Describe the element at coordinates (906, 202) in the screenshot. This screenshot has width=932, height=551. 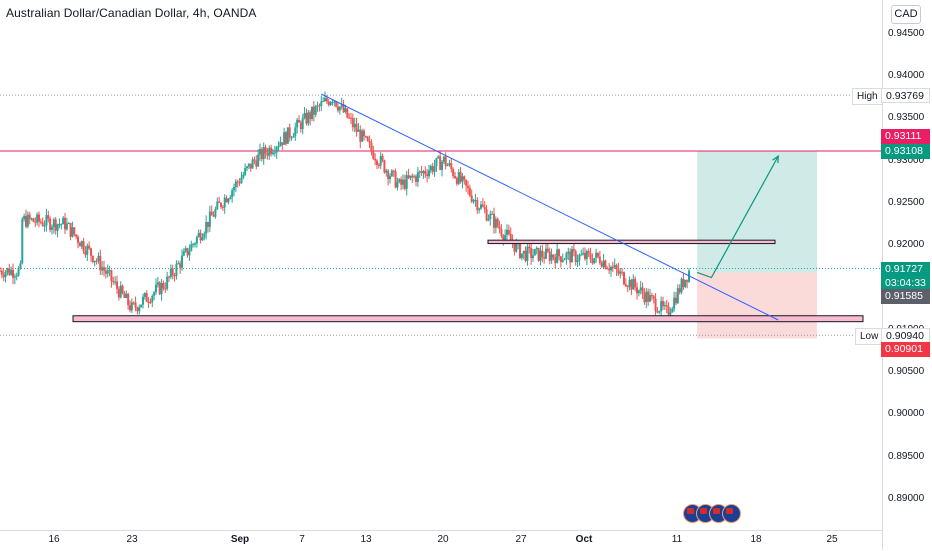
I see `price-tick: 0.92500` at that location.